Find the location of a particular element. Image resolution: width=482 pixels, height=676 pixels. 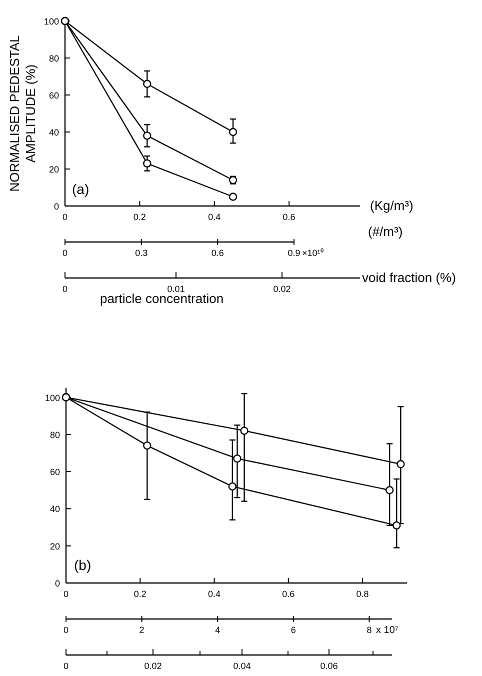

annotation: (a) is located at coordinates (81, 189).